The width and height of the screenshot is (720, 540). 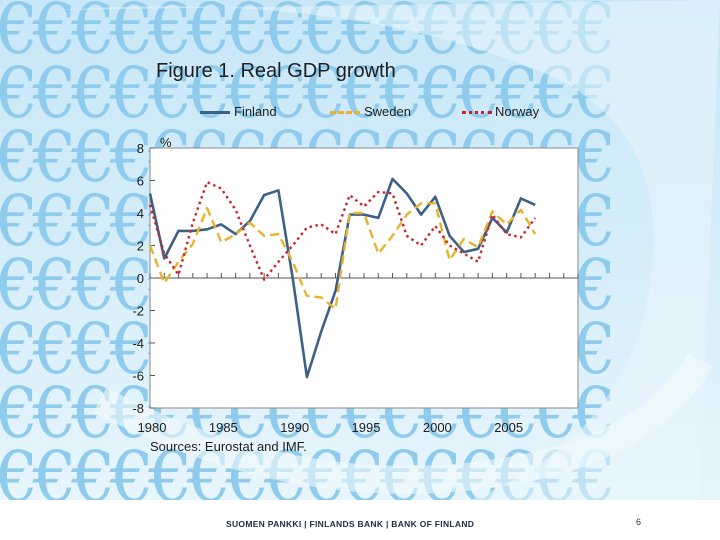 I want to click on series-line-sweden, so click(x=342, y=256).